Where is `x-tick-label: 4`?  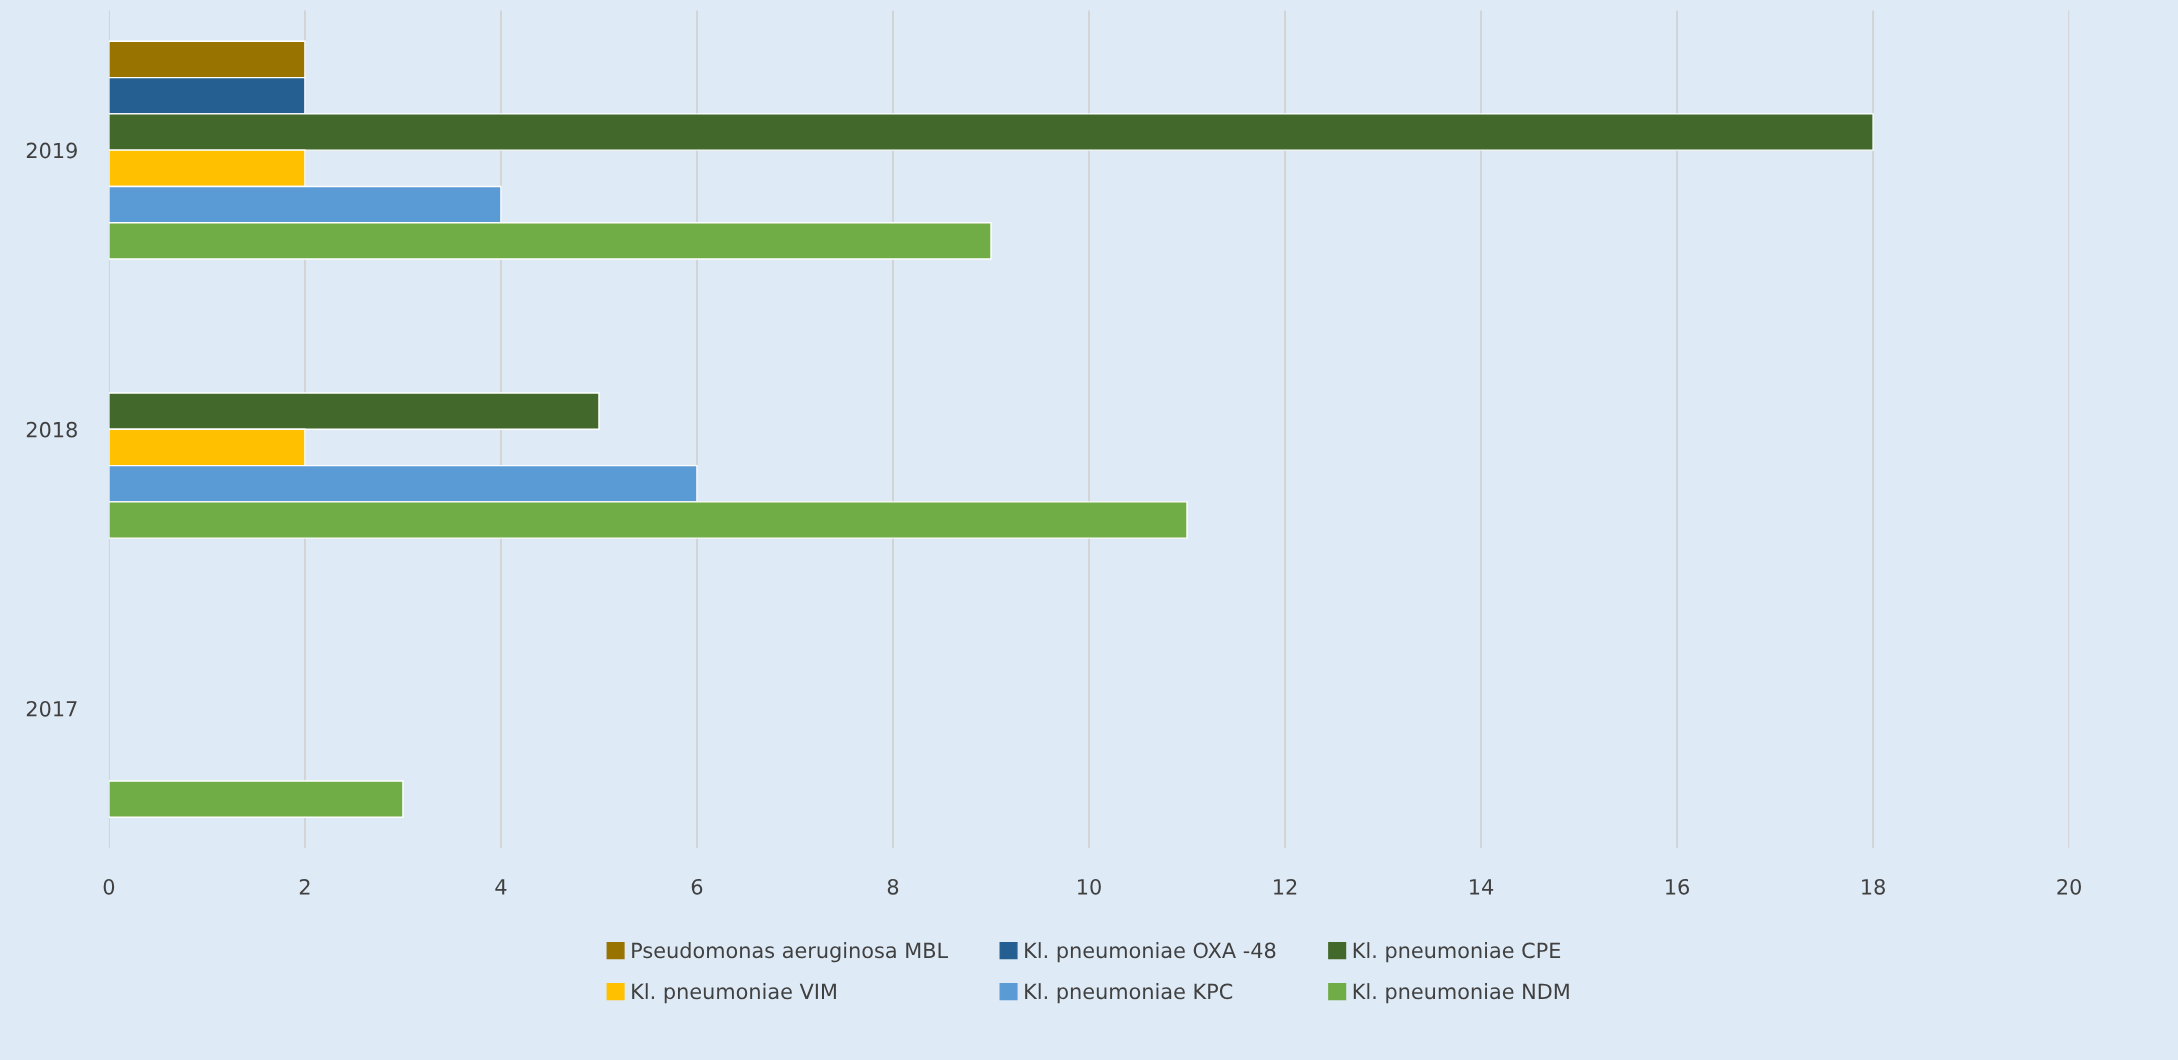 x-tick-label: 4 is located at coordinates (501, 887).